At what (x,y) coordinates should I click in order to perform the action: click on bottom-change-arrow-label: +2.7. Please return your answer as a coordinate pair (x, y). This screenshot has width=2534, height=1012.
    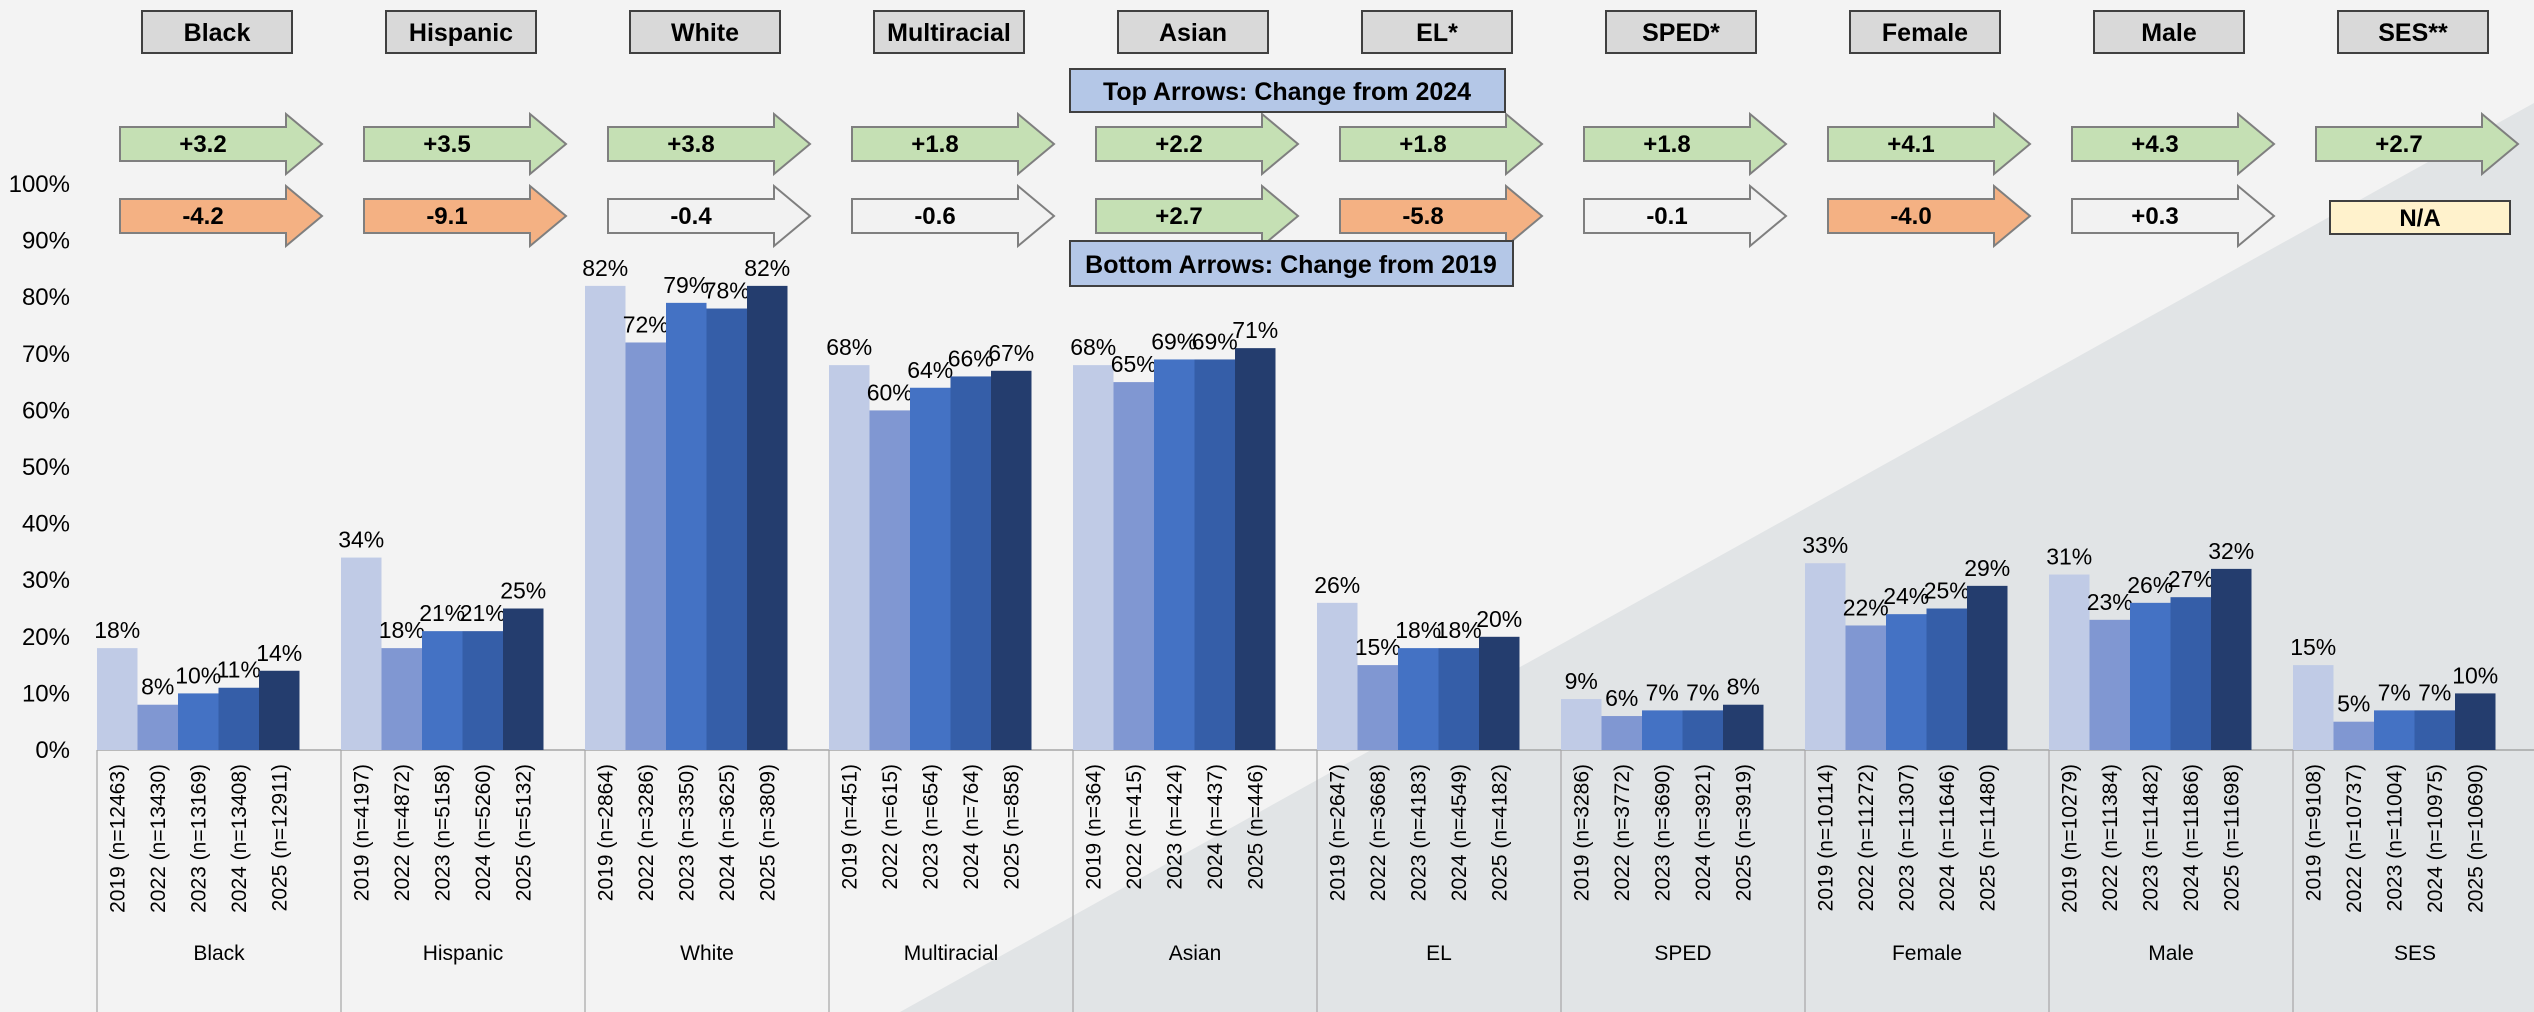
    Looking at the image, I should click on (1178, 216).